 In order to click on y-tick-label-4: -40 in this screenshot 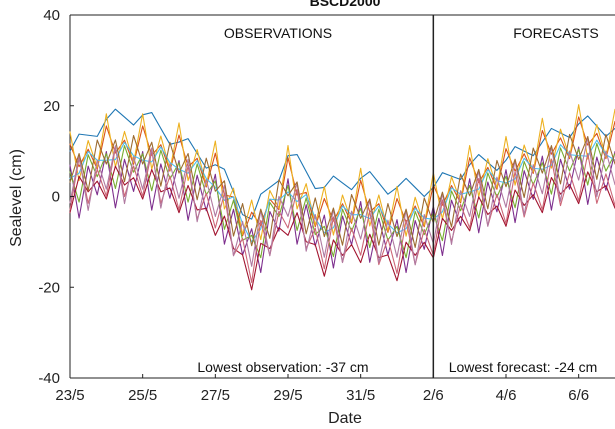, I will do `click(49, 378)`.